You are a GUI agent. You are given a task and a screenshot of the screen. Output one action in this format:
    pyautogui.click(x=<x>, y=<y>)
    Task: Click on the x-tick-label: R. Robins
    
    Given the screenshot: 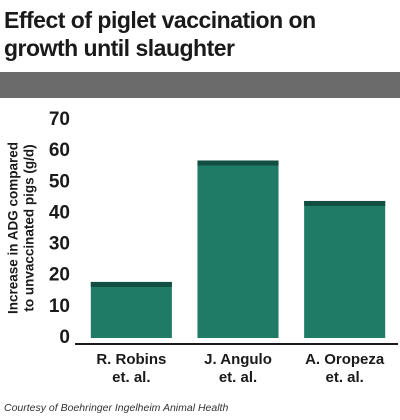 What is the action you would take?
    pyautogui.click(x=131, y=359)
    